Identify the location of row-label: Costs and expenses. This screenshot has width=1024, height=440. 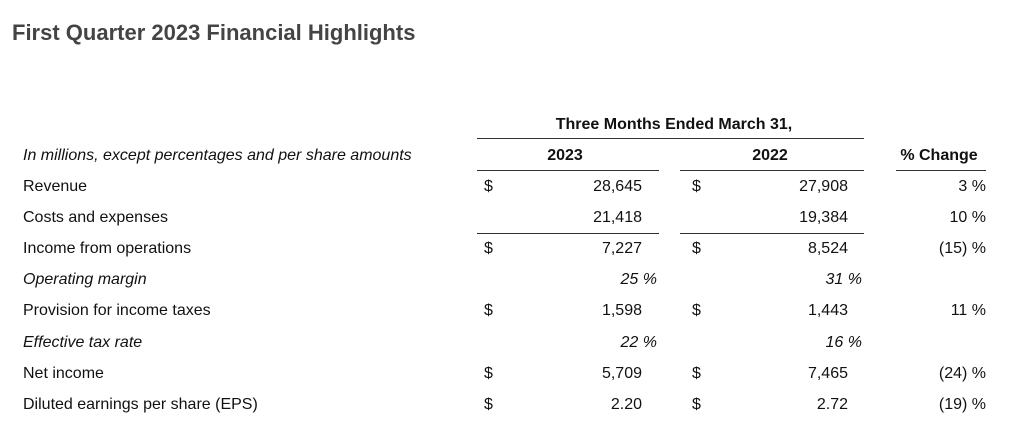
(95, 218).